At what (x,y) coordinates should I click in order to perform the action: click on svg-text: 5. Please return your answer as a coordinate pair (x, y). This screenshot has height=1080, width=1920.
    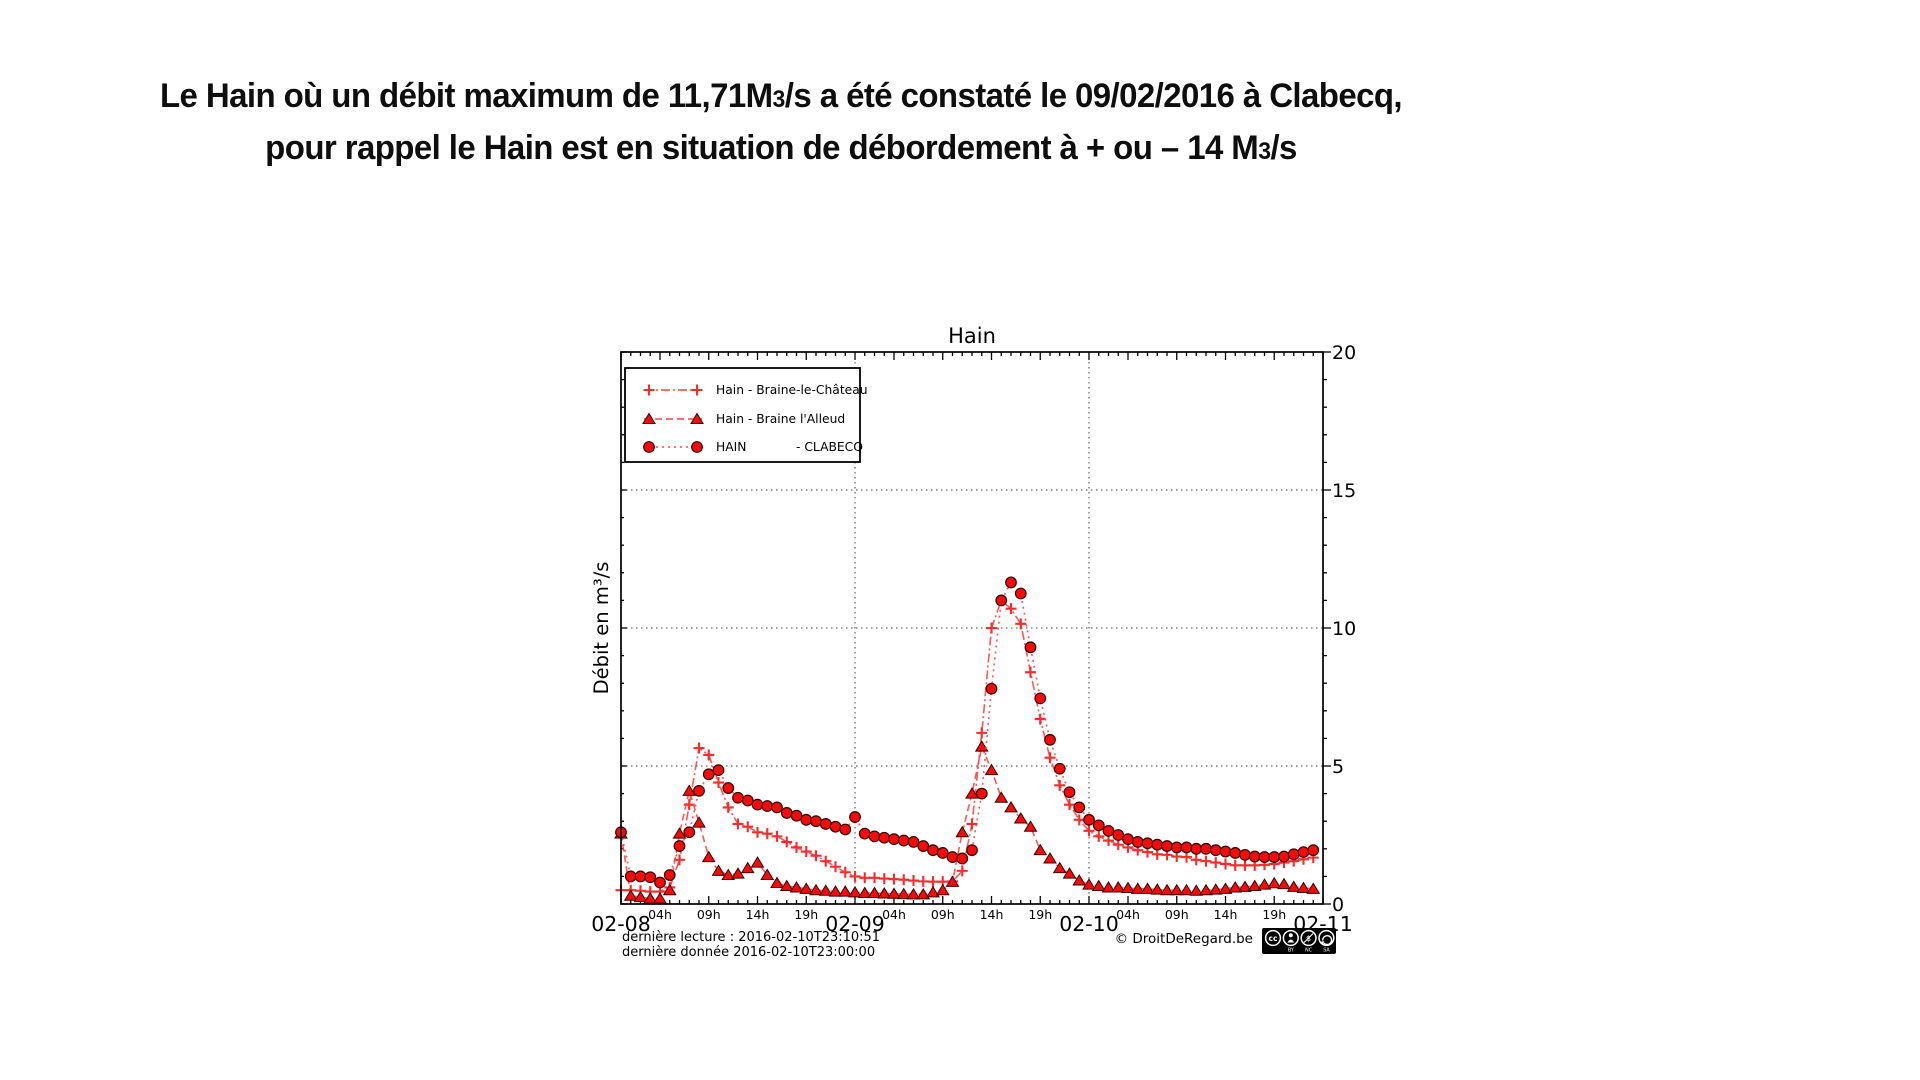
    Looking at the image, I should click on (1338, 767).